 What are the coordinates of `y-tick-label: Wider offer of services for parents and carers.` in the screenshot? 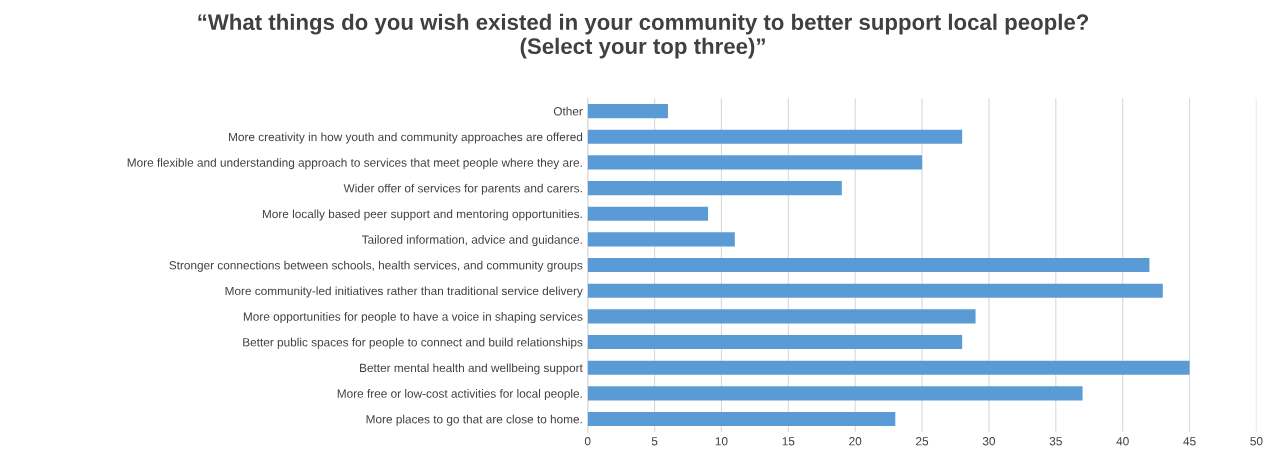 It's located at (462, 189).